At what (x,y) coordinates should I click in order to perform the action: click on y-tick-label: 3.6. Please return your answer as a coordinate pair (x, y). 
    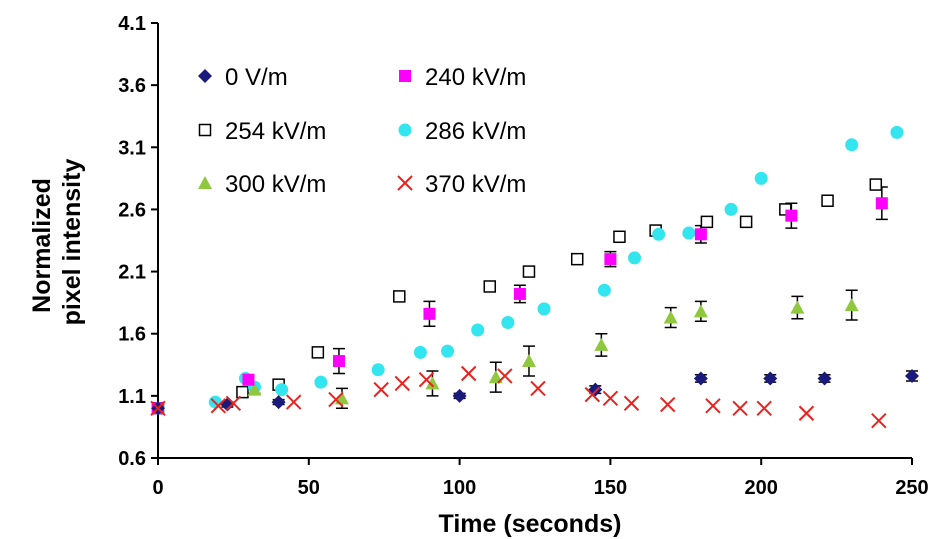
    Looking at the image, I should click on (132, 86).